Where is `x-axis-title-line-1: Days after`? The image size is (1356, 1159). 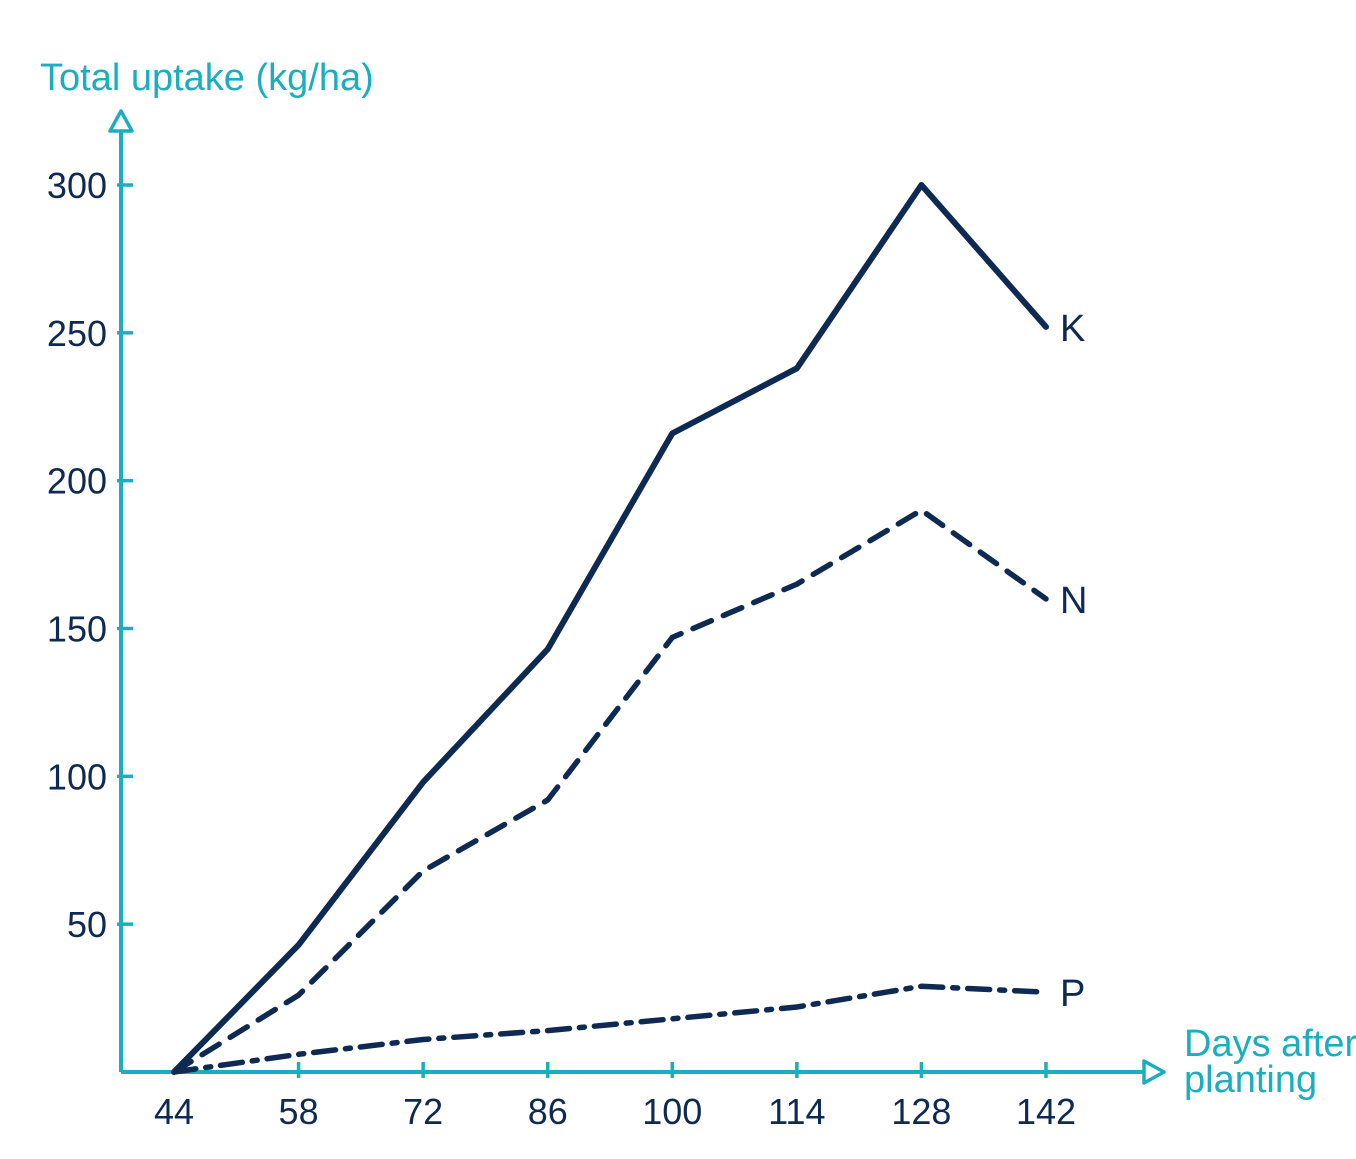
x-axis-title-line-1: Days after is located at coordinates (1270, 1044).